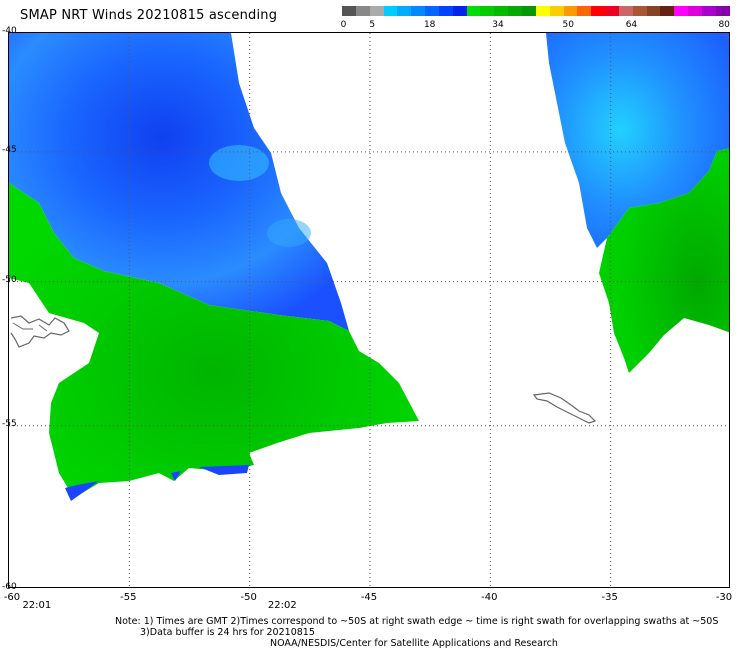  Describe the element at coordinates (227, 632) in the screenshot. I see `note-line-2: 3)Data buffer is 24 hrs for 20210815` at that location.